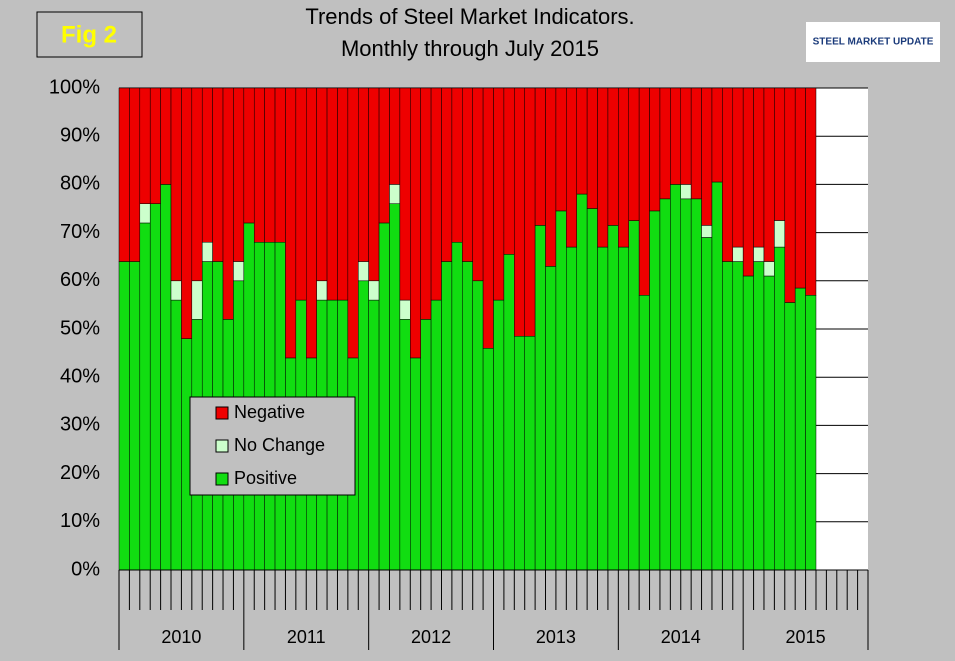 This screenshot has width=955, height=661. I want to click on year-label: 2010, so click(181, 637).